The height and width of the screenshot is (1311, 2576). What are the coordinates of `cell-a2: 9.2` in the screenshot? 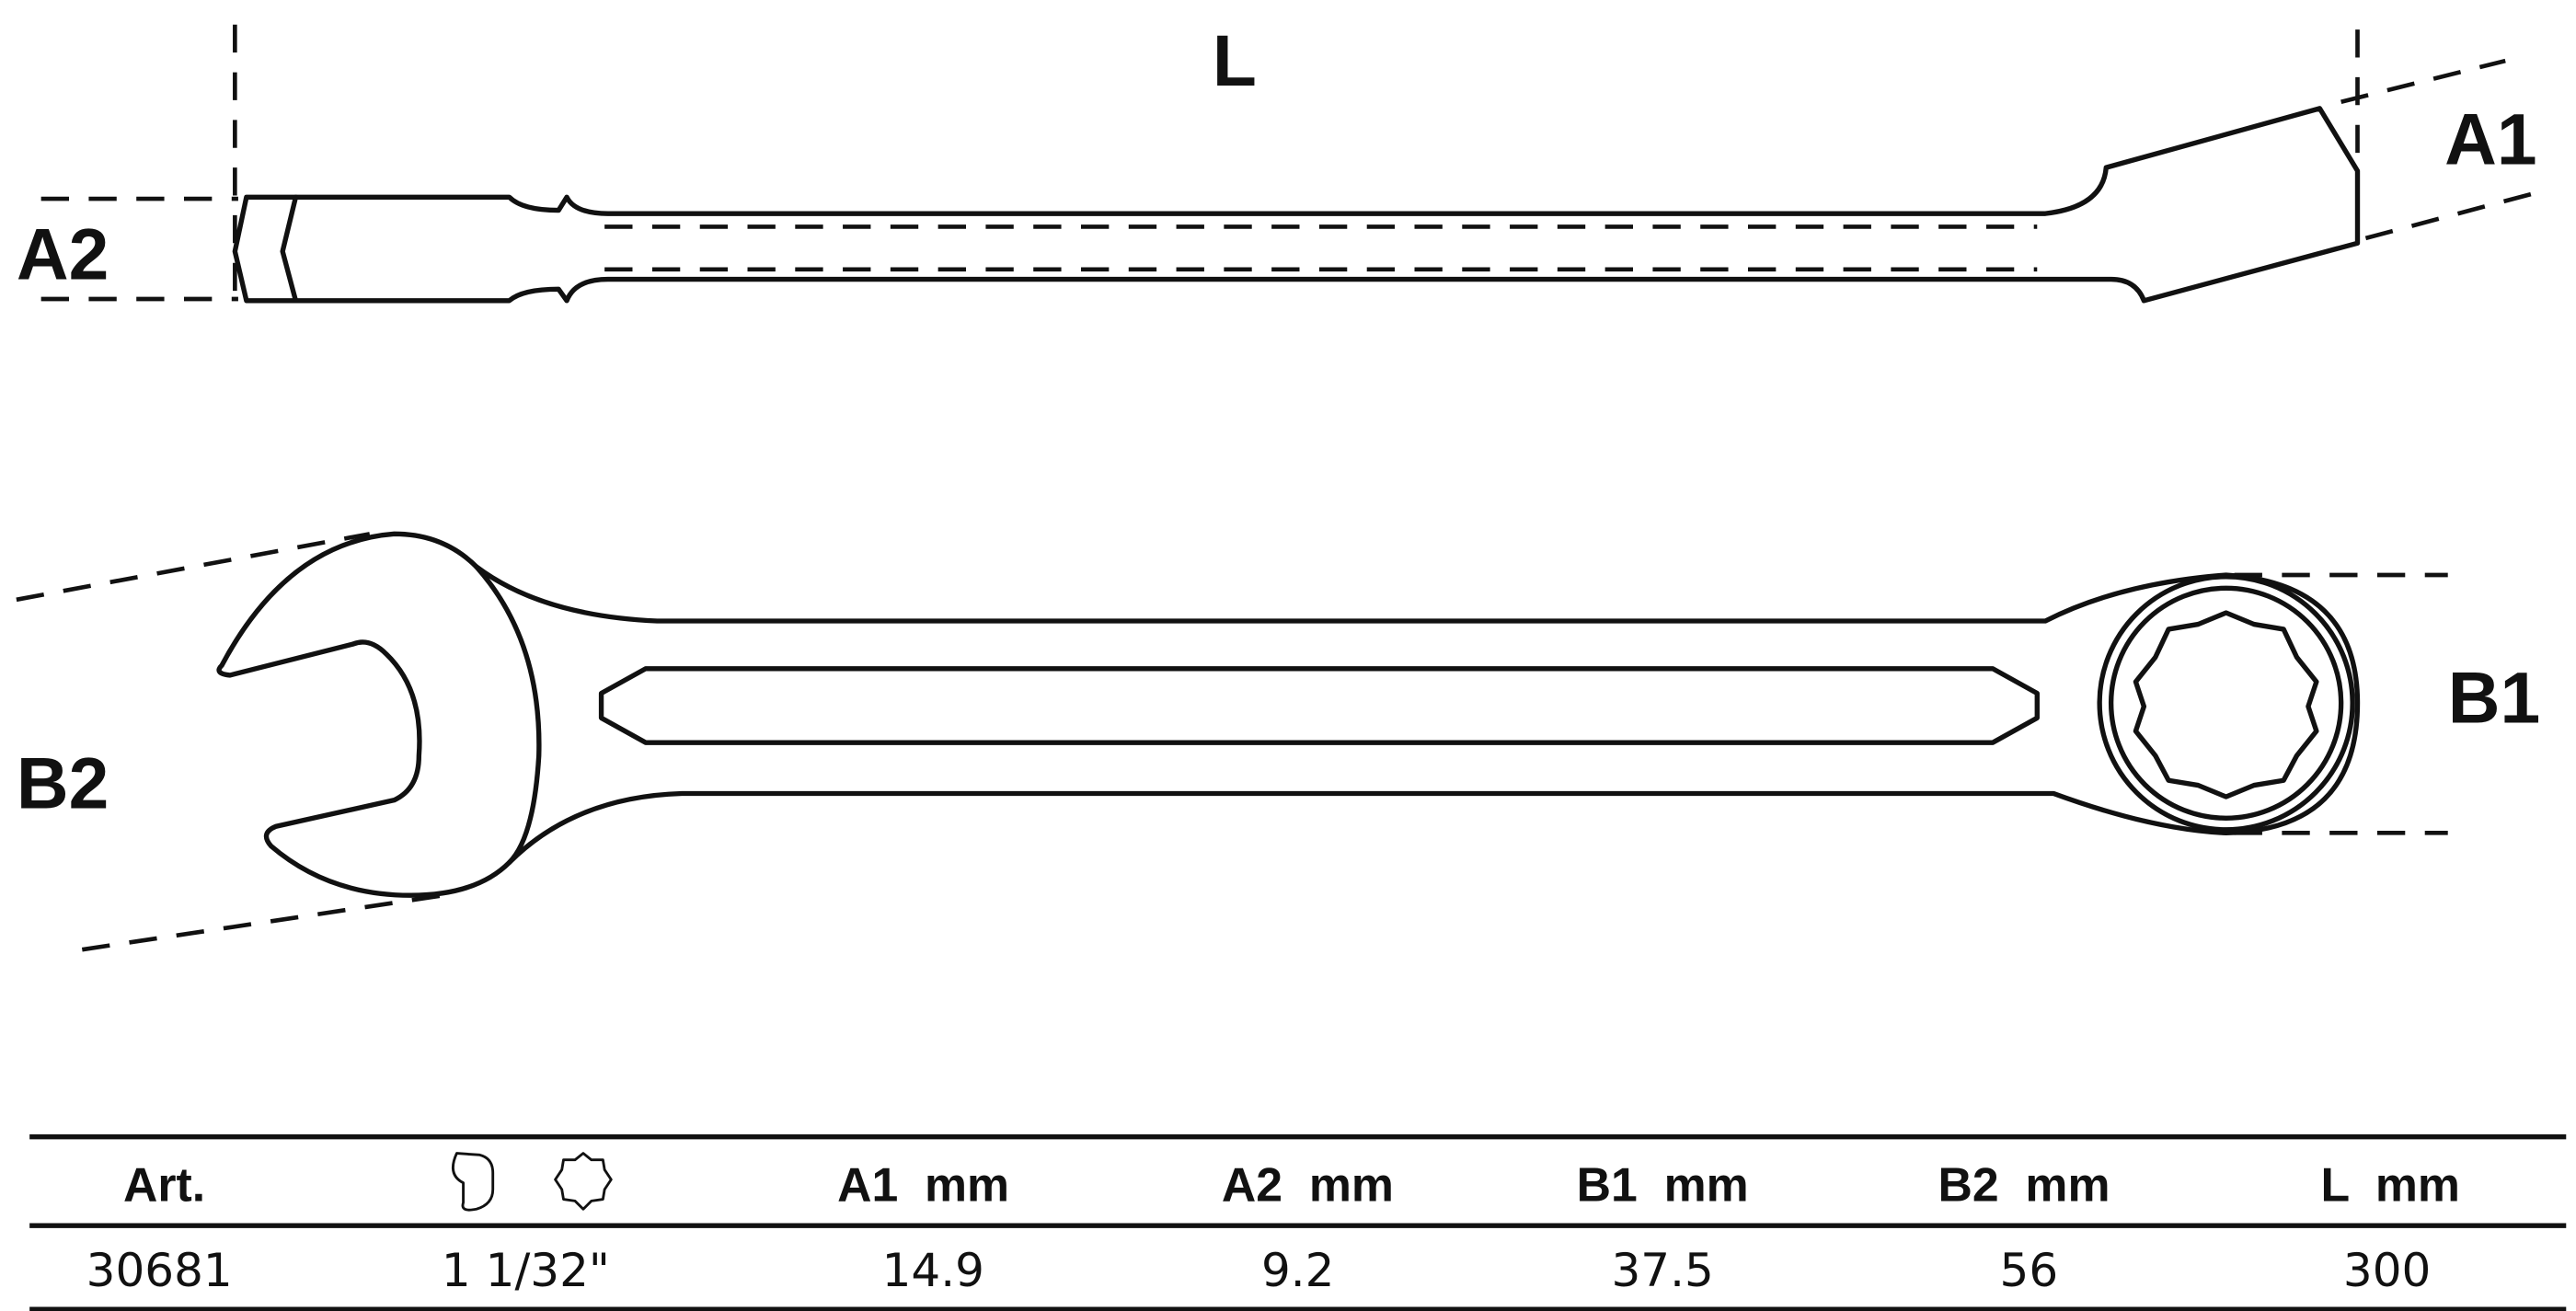 It's located at (1298, 1270).